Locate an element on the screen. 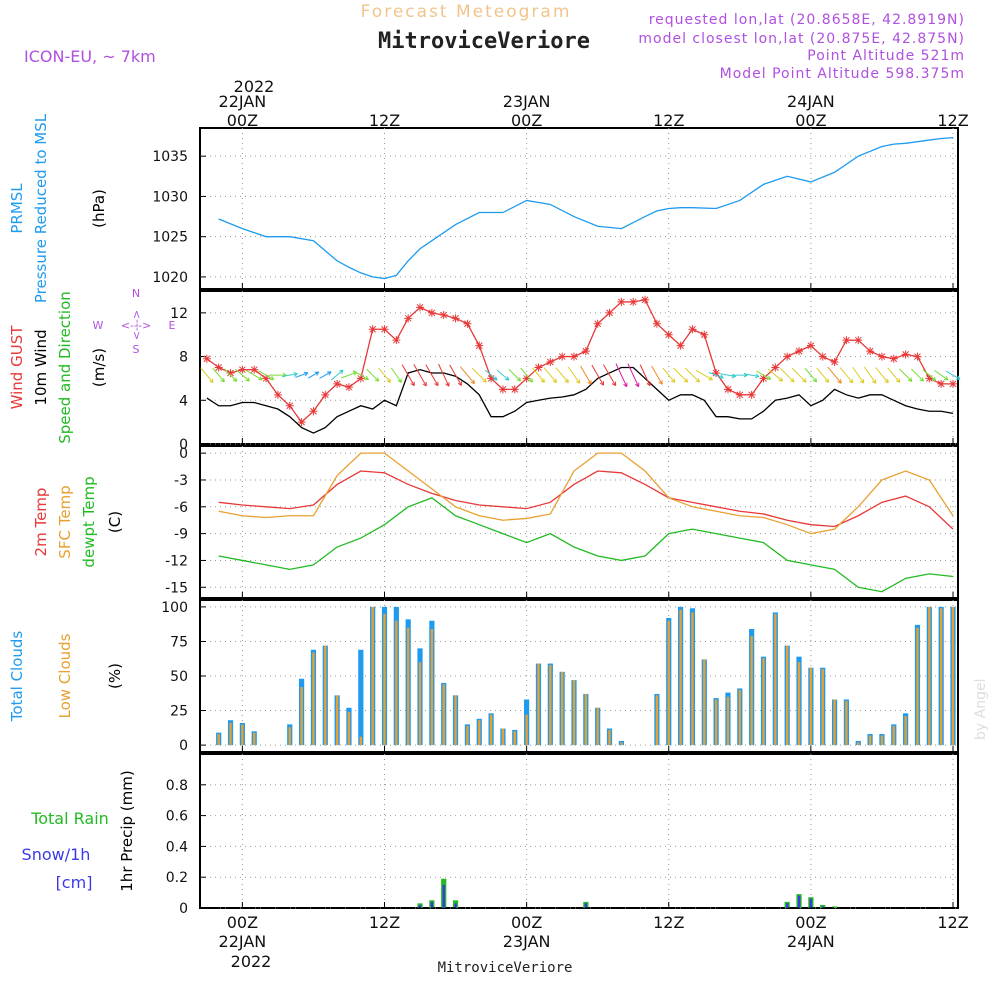  y-tick-label: 75 is located at coordinates (179, 642).